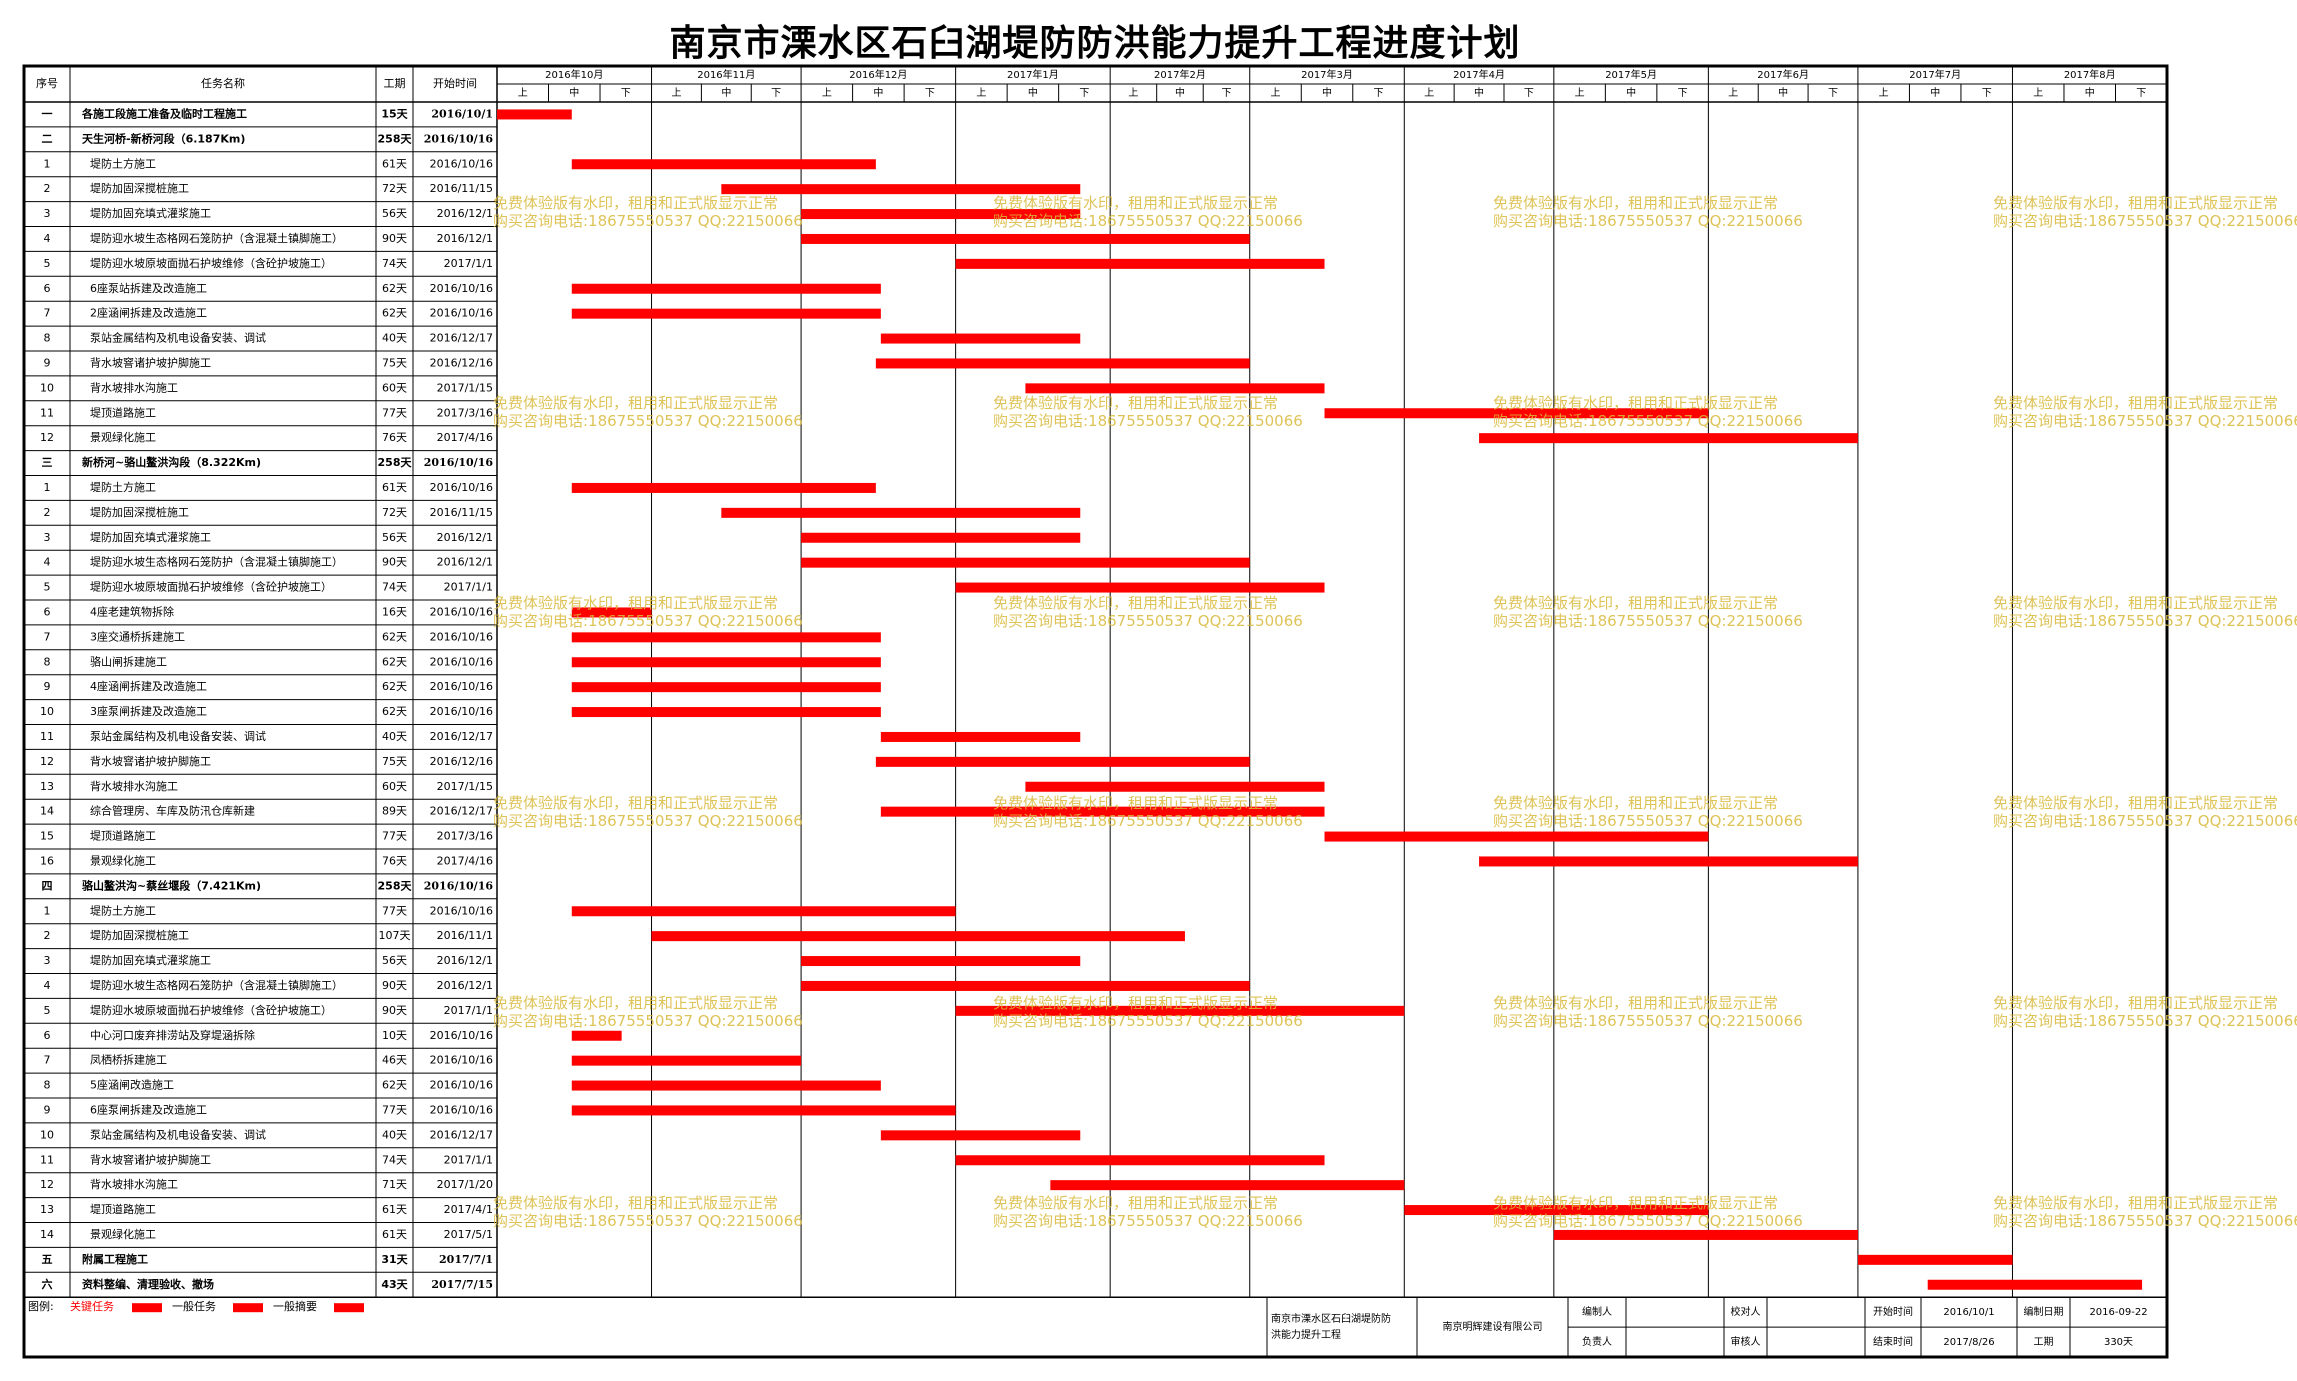 The image size is (2297, 1381). What do you see at coordinates (47, 83) in the screenshot?
I see `header-seq: 序号` at bounding box center [47, 83].